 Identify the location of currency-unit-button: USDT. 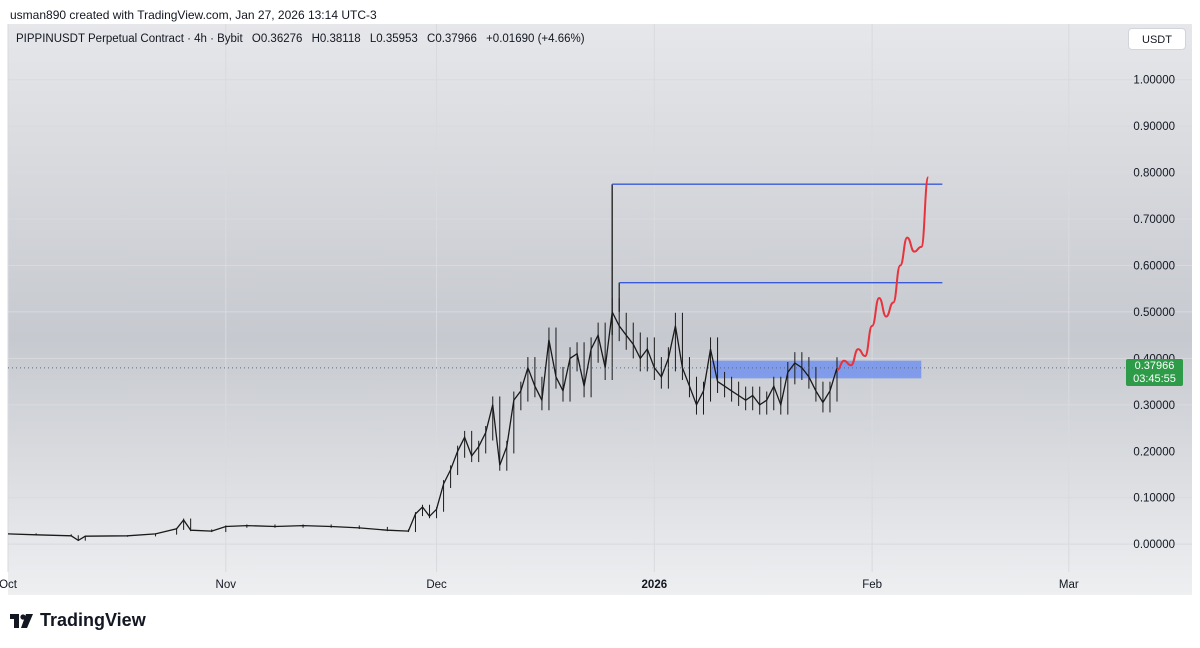
(1157, 39).